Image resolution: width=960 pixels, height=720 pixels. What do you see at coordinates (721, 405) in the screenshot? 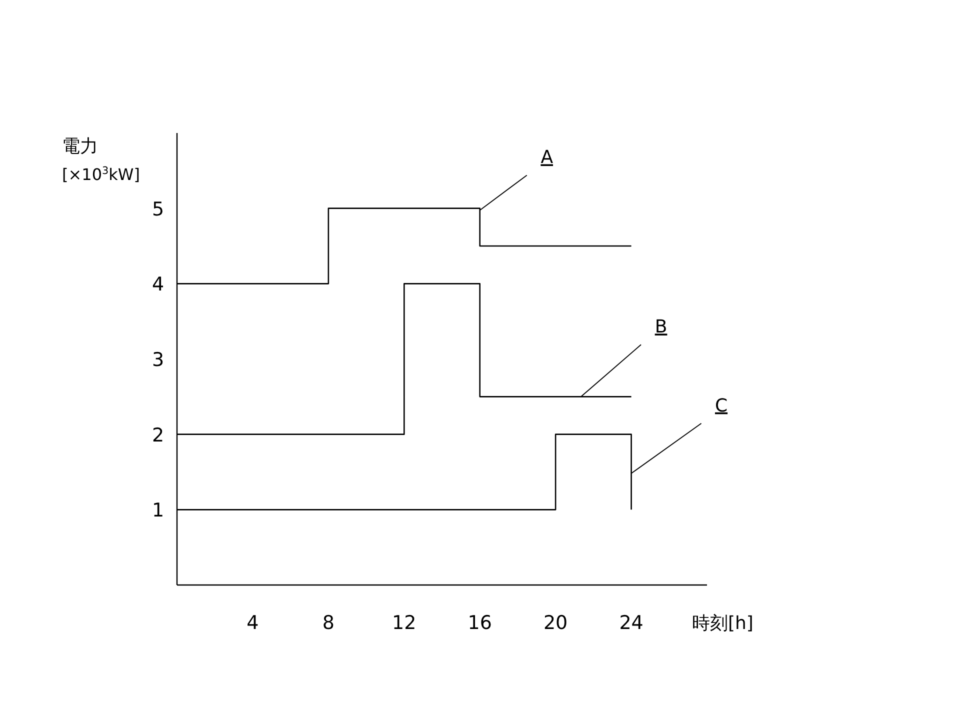
I see `text: C` at bounding box center [721, 405].